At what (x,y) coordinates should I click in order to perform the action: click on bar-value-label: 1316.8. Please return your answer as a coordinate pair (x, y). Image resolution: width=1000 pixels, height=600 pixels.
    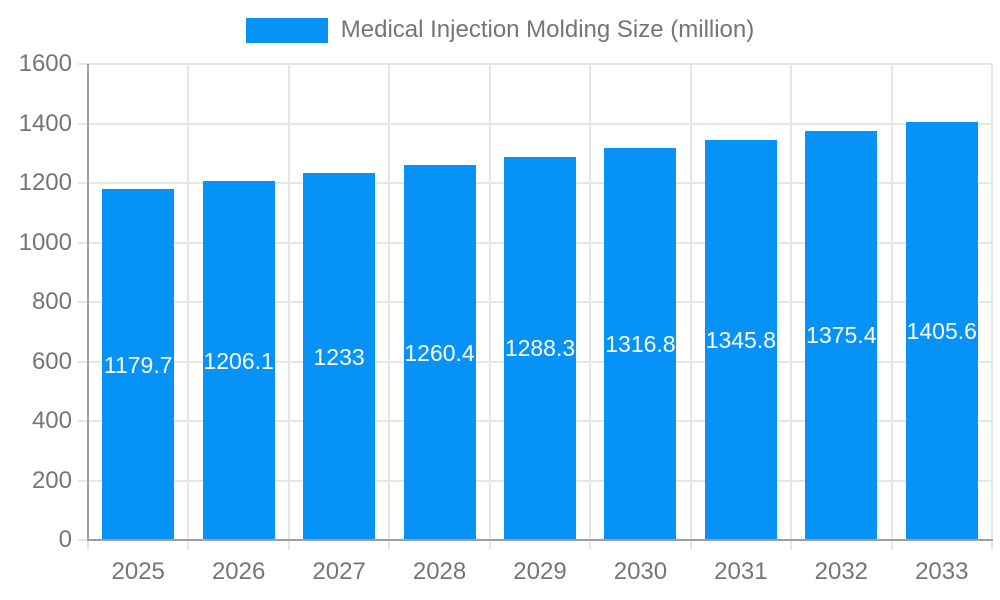
    Looking at the image, I should click on (640, 344).